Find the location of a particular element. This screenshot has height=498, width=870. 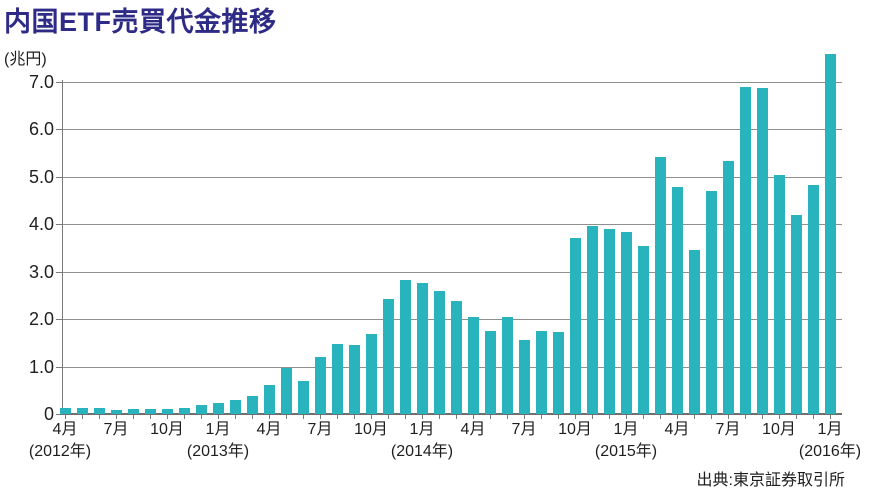

y-axis-tick-label: 3.0 is located at coordinates (41, 271).